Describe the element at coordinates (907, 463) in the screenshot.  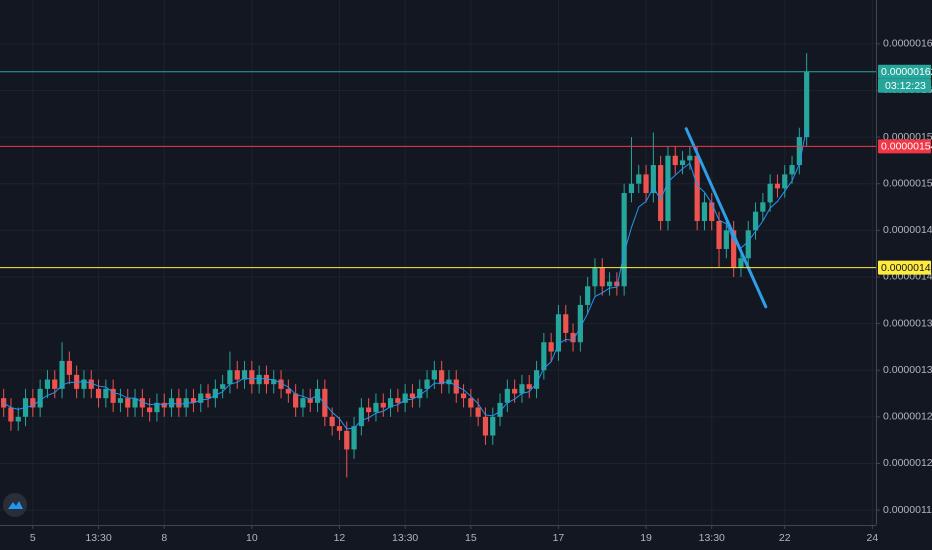
I see `y-tick-label: 0.0000012` at that location.